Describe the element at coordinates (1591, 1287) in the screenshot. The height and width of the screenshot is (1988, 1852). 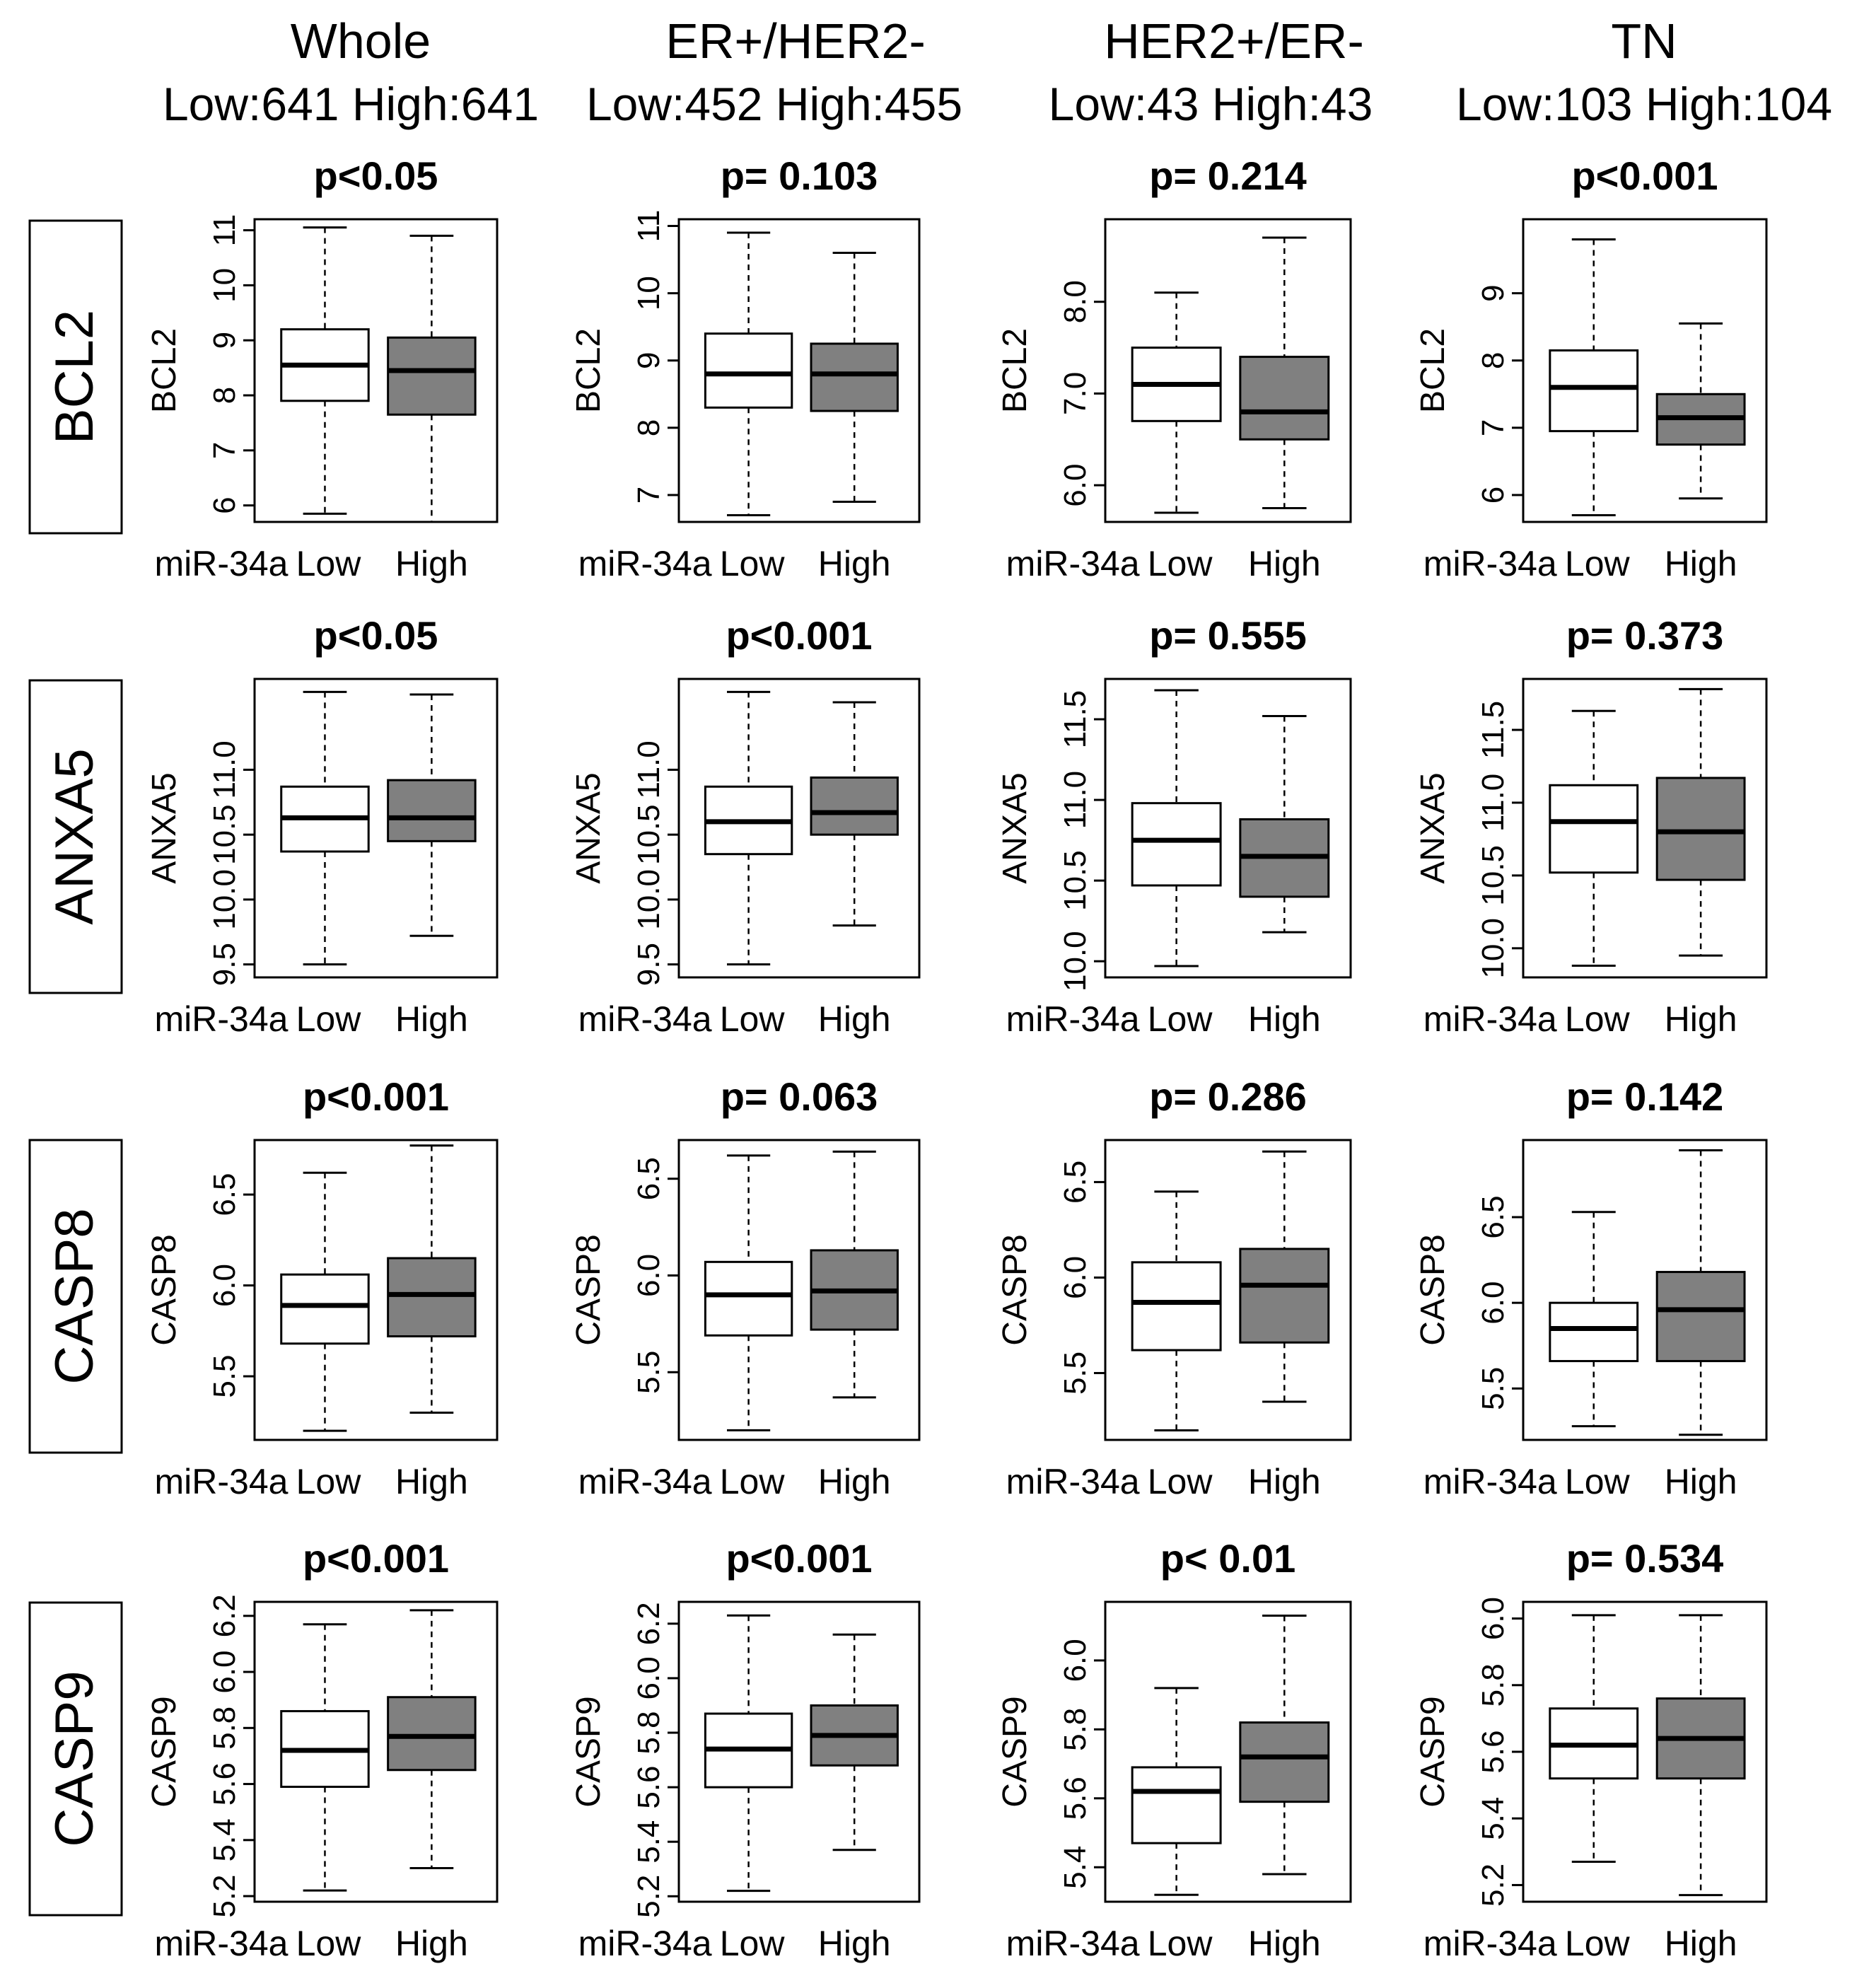
I see `panel-casp8-tn: p= 0.142 5.5 6.0 6.5 CASP8 miR-34a Low High` at that location.